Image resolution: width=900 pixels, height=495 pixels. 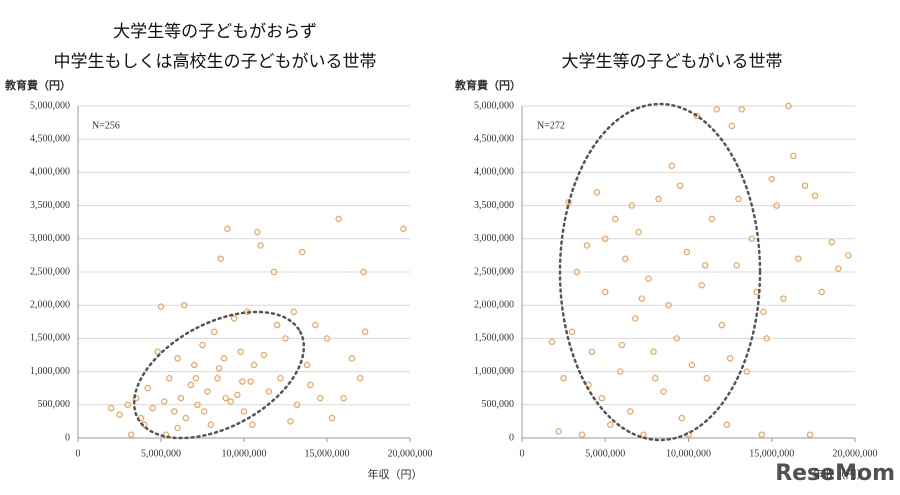 What do you see at coordinates (551, 125) in the screenshot?
I see `annotation: N=272` at bounding box center [551, 125].